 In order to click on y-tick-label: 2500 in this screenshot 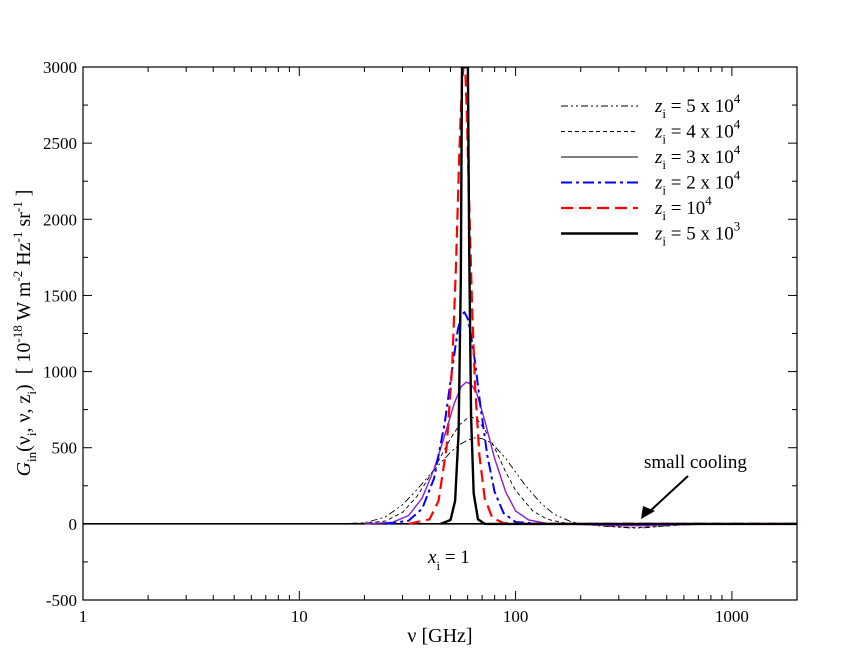, I will do `click(60, 143)`.